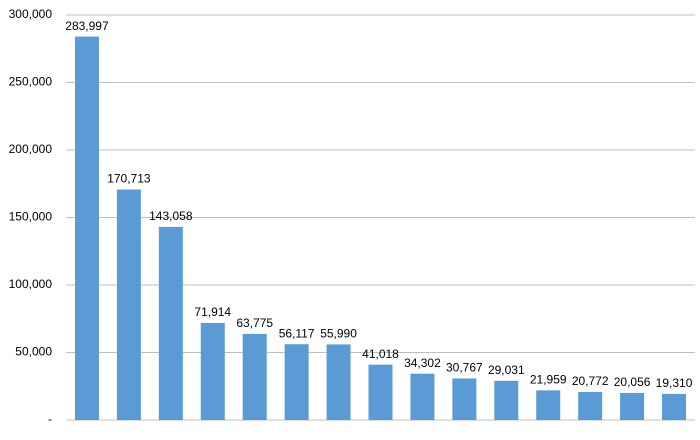 Image resolution: width=700 pixels, height=440 pixels. What do you see at coordinates (87, 26) in the screenshot?
I see `data-label: 283,997` at bounding box center [87, 26].